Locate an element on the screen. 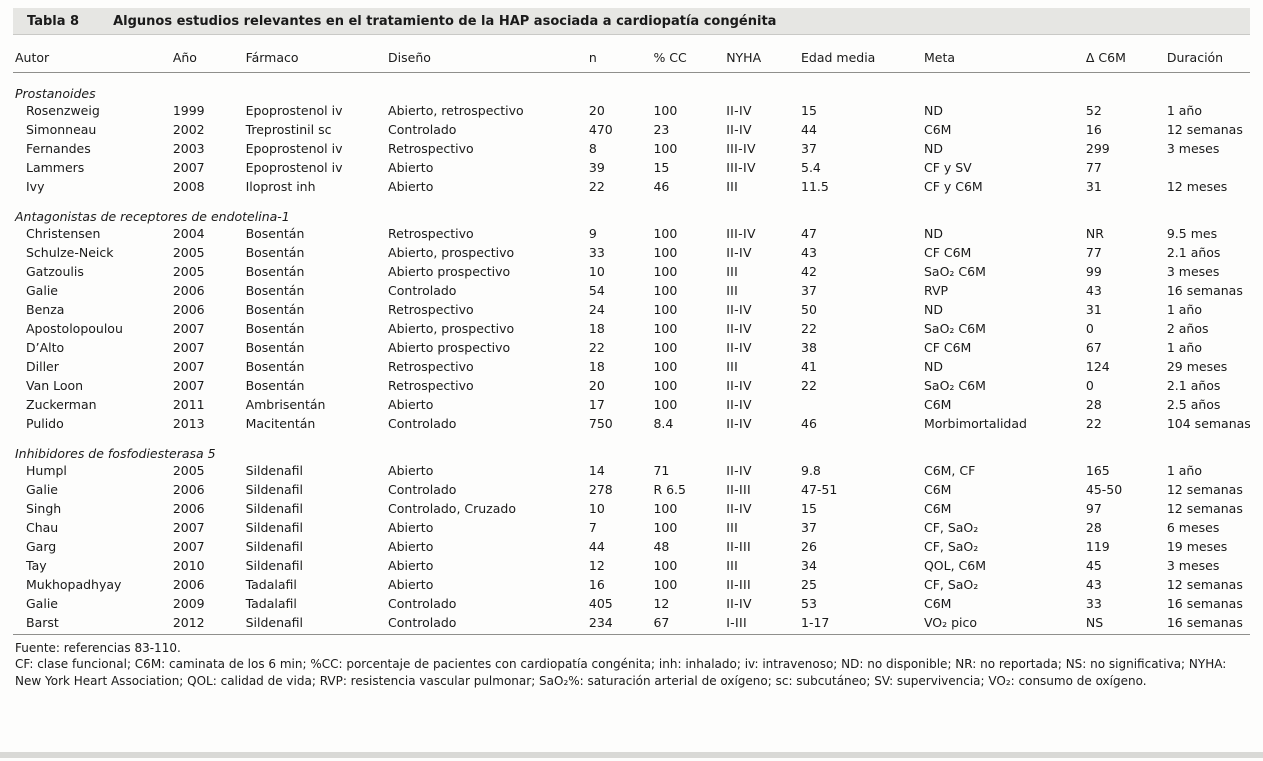 This screenshot has height=761, width=1263. cell-duracion: 104 semanas is located at coordinates (1208, 423).